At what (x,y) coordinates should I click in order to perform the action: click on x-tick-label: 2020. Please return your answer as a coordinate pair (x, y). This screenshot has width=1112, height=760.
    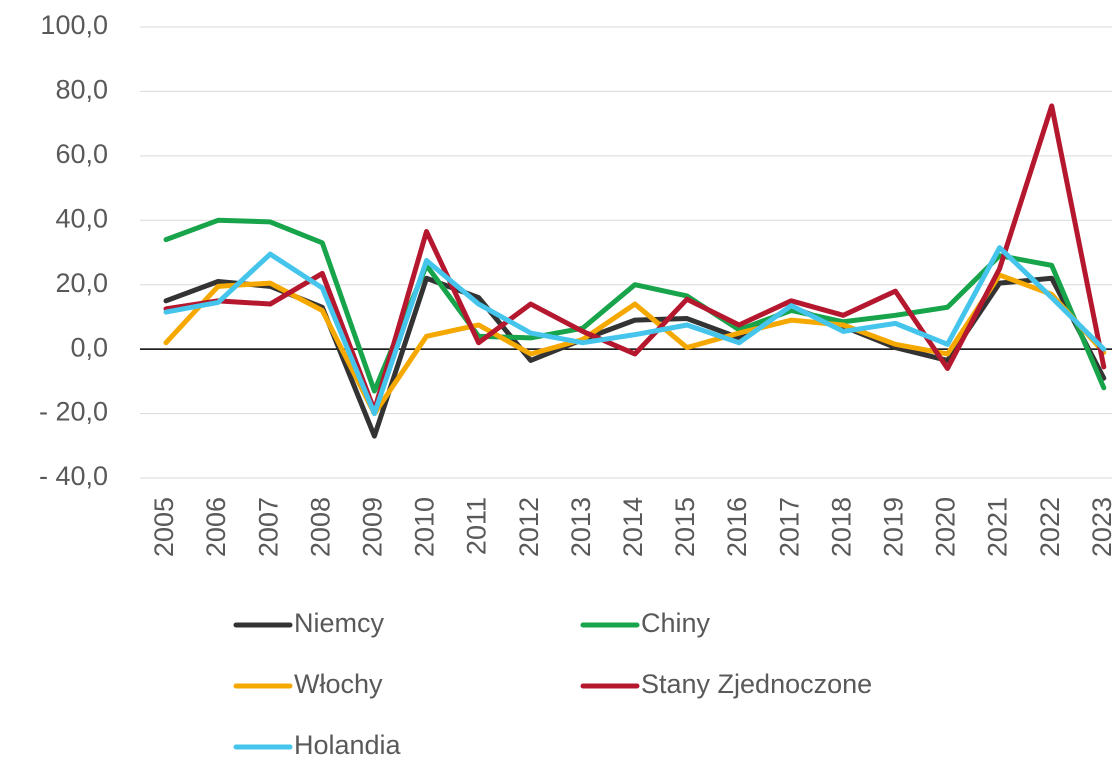
    Looking at the image, I should click on (946, 527).